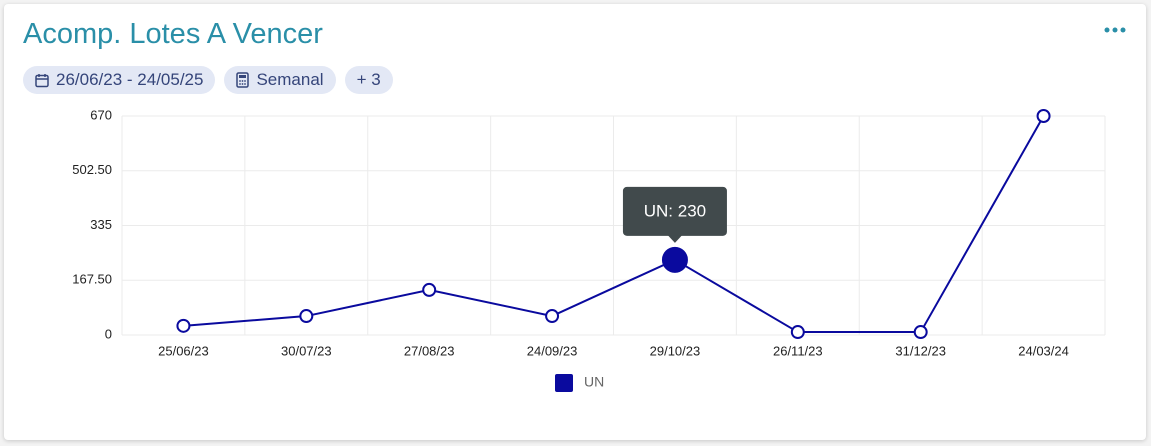  I want to click on chip-text: + 3, so click(368, 79).